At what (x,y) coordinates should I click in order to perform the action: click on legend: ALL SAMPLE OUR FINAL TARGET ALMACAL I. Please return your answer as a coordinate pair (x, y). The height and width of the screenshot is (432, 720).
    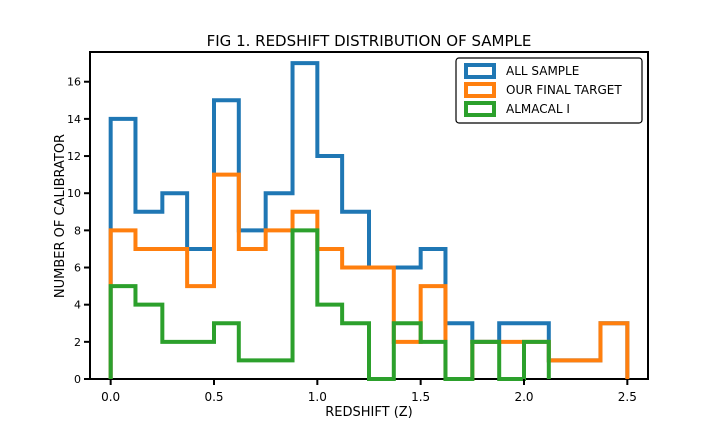
    Looking at the image, I should click on (549, 90).